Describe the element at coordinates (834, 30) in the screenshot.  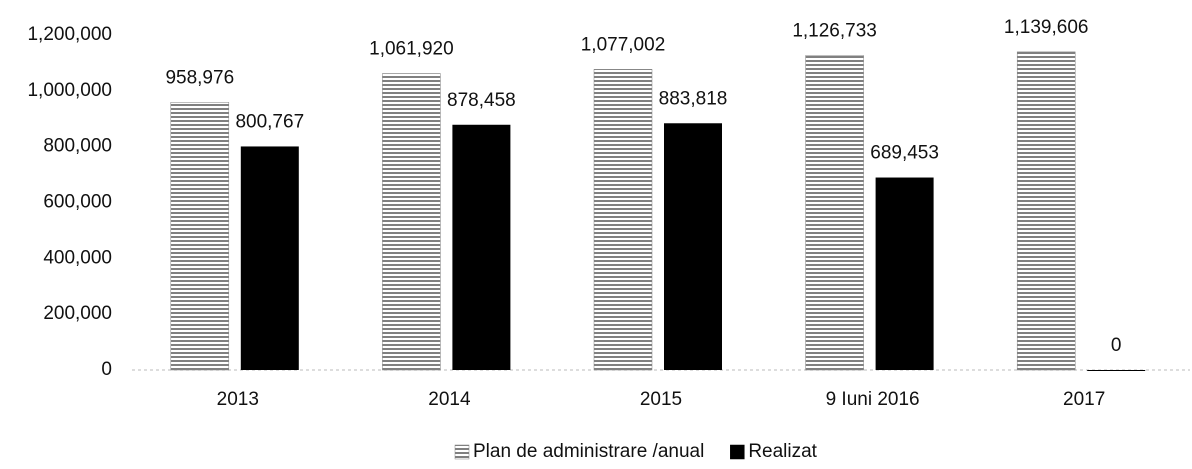
I see `value-label: 1,126,733` at that location.